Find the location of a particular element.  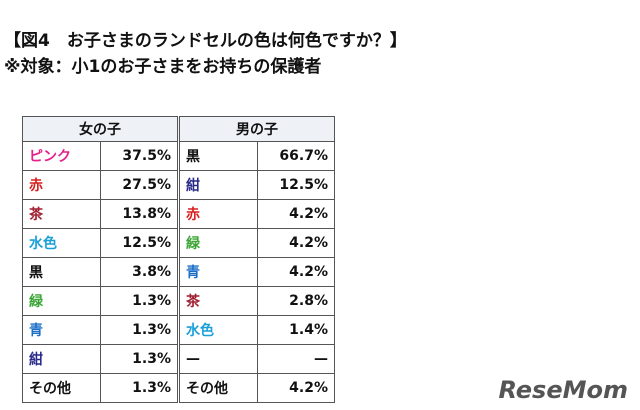

percentage: — is located at coordinates (296, 359).